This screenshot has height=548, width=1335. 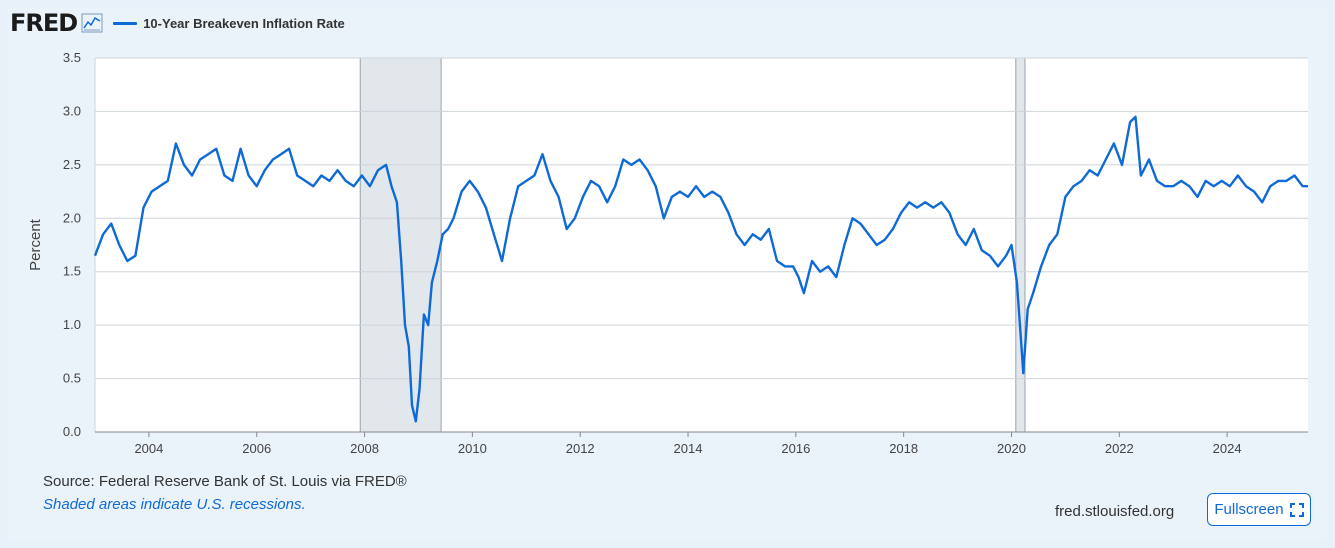 I want to click on x-tick-label-2022: 2022, so click(x=1119, y=448).